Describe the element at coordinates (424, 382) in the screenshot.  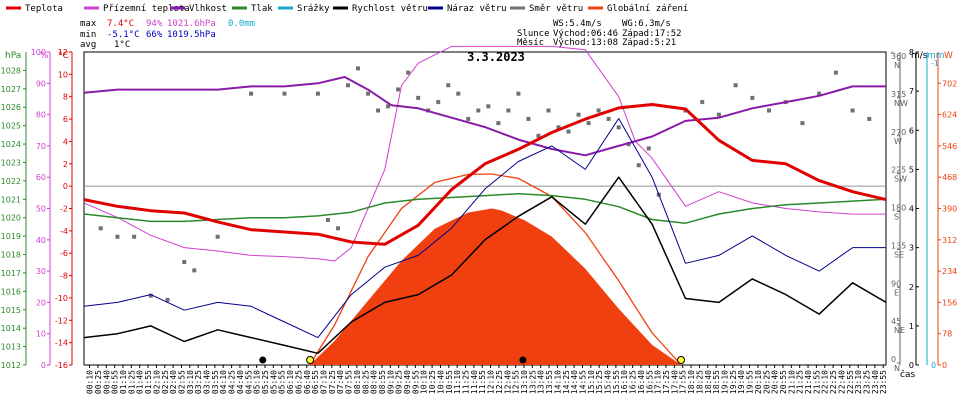
I see `x-tick-label: 10:10` at that location.